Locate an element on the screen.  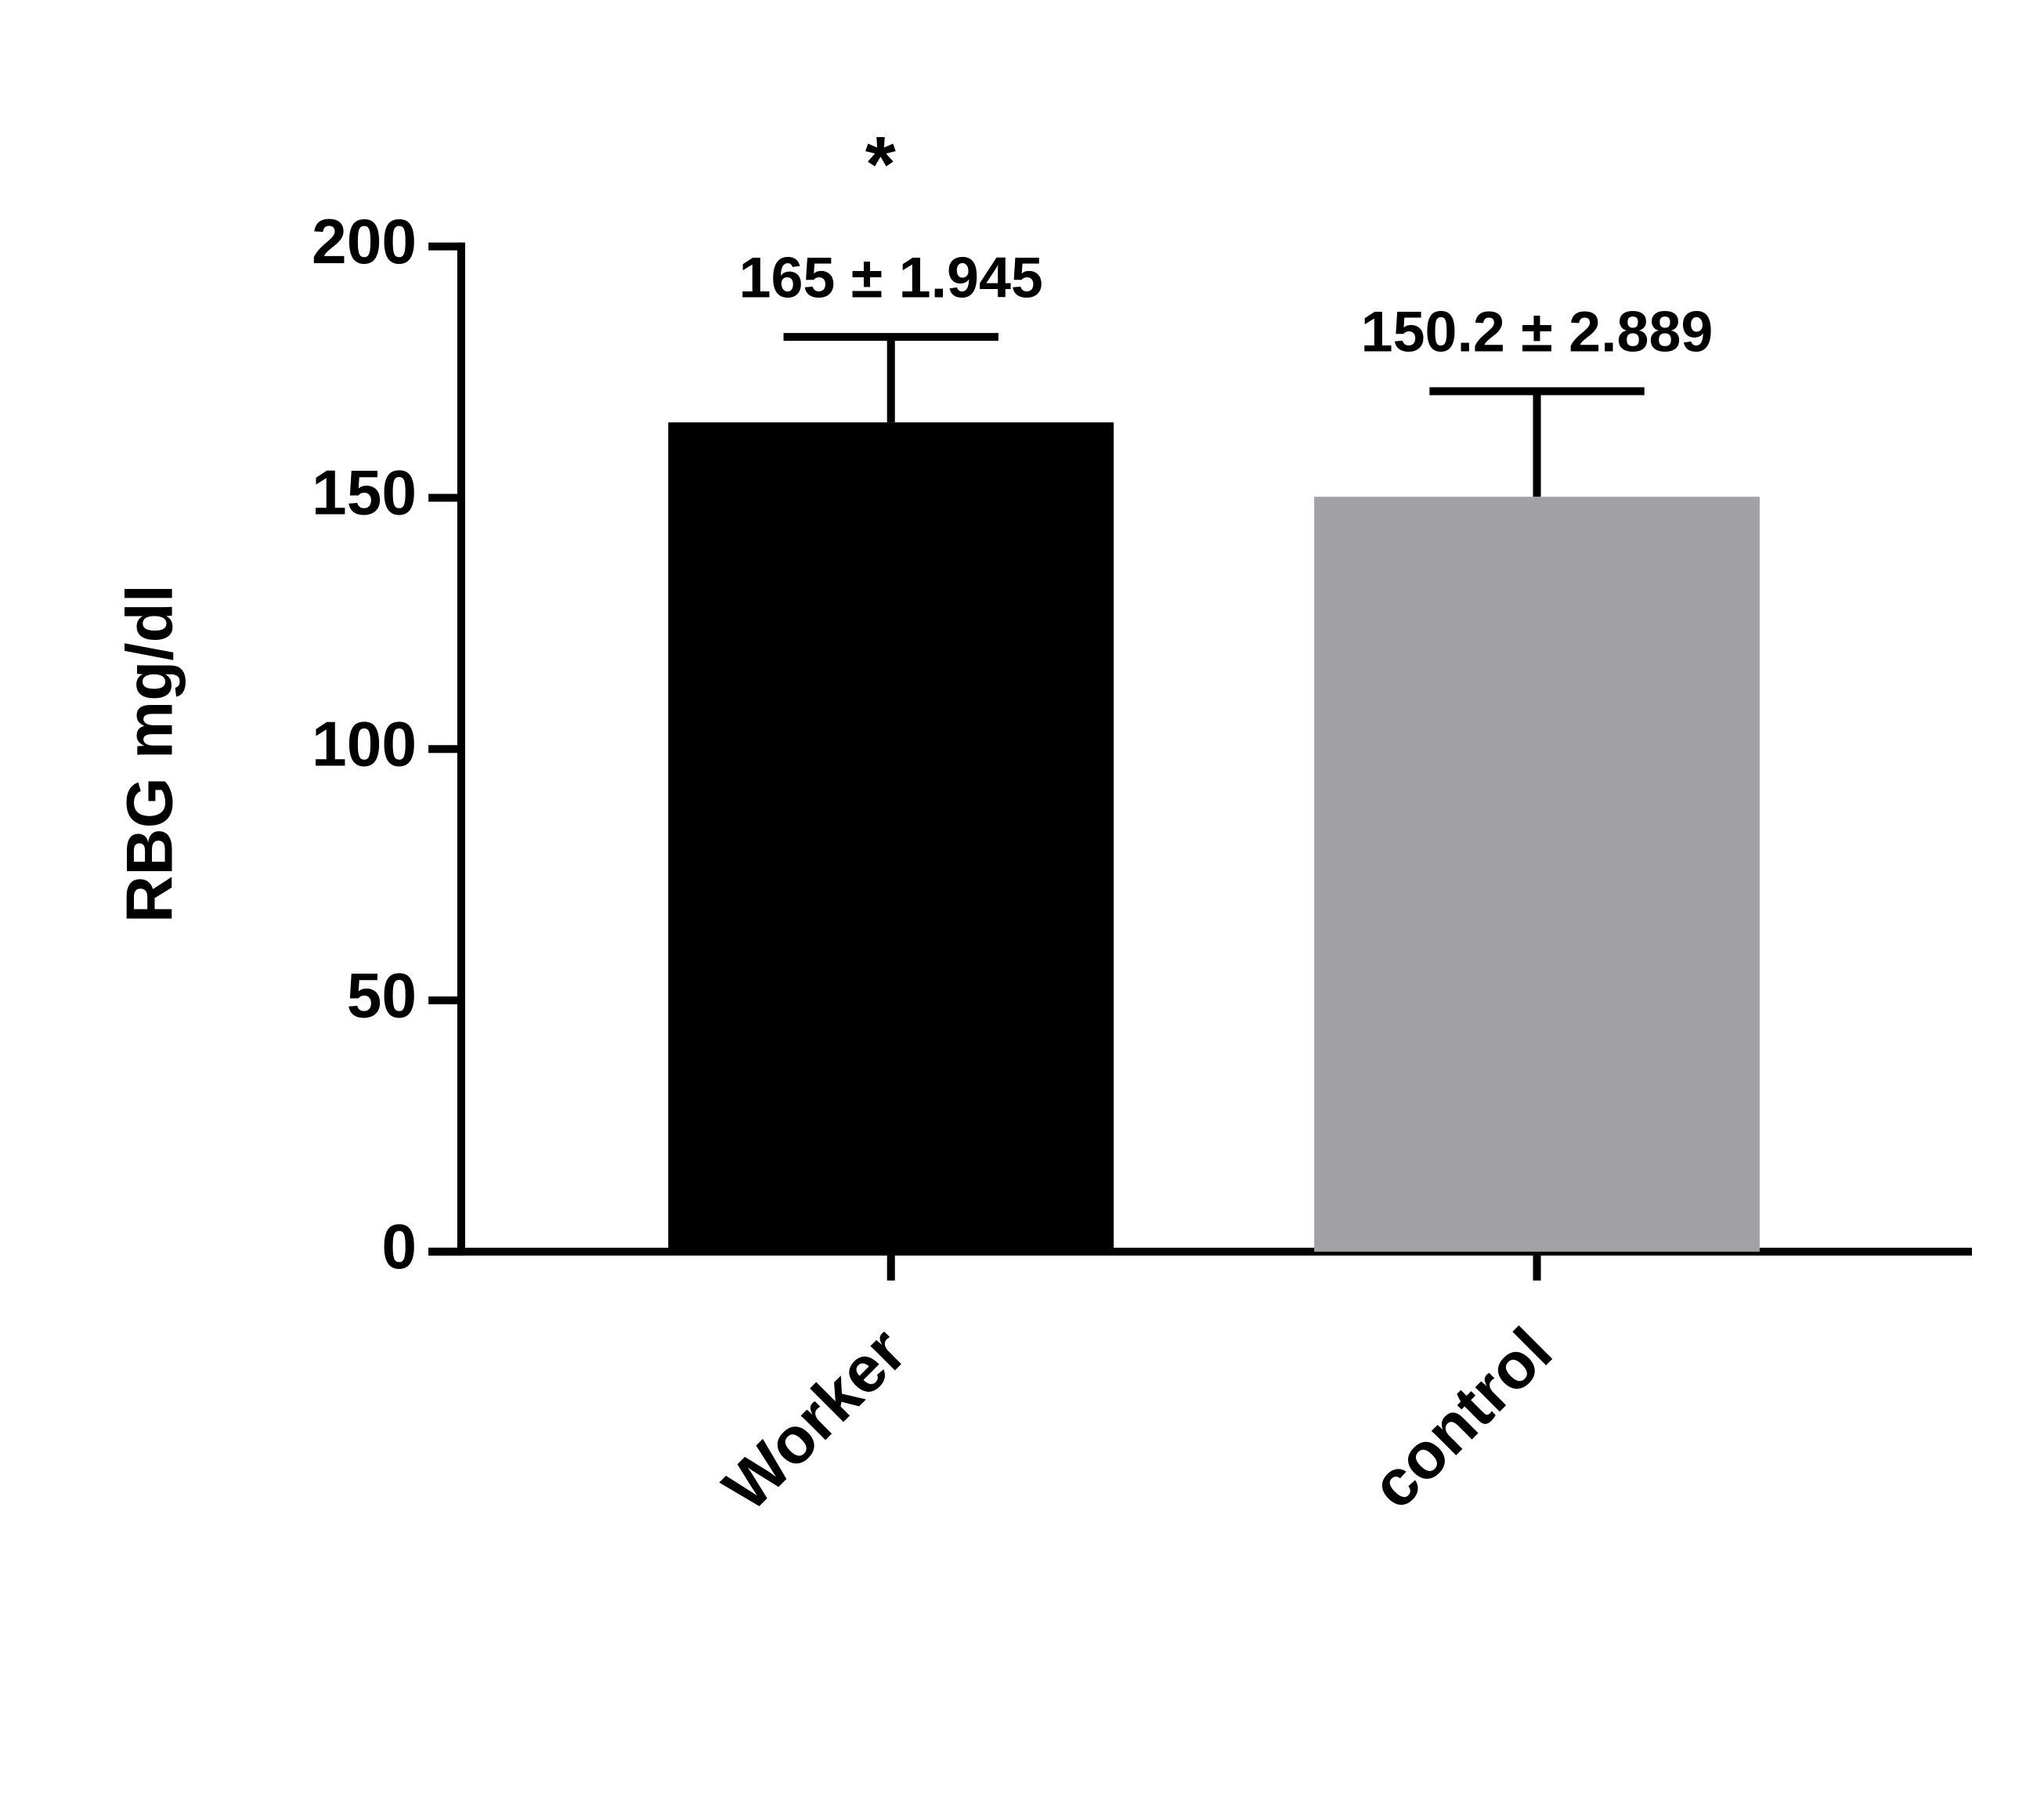
y-tick-label: 0 is located at coordinates (399, 1247).